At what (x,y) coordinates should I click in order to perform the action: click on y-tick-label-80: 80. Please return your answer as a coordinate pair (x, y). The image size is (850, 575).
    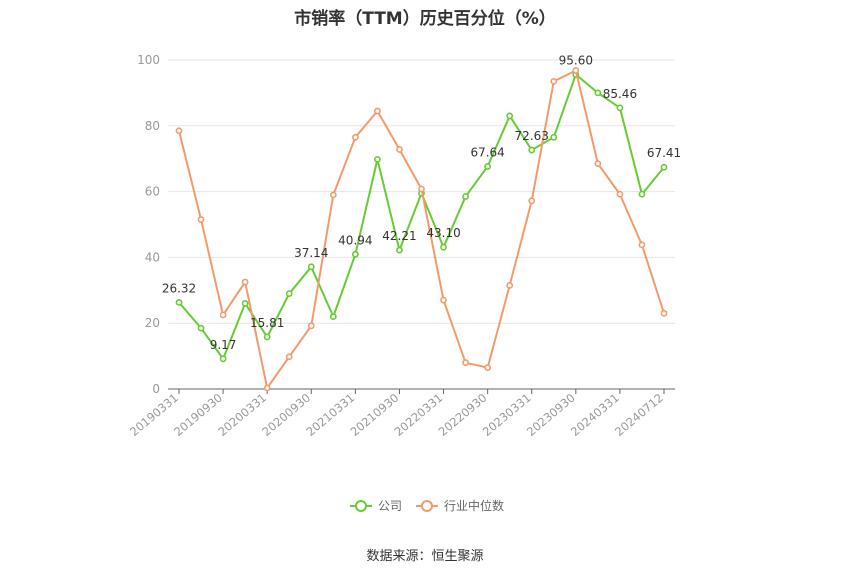
    Looking at the image, I should click on (152, 126).